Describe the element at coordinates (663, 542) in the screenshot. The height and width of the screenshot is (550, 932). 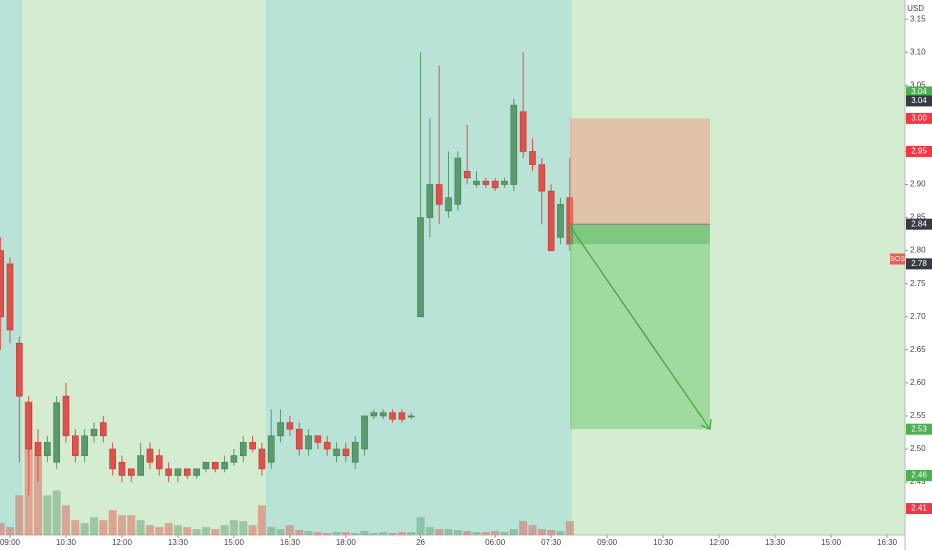
I see `x-tick-label: 10:30` at that location.